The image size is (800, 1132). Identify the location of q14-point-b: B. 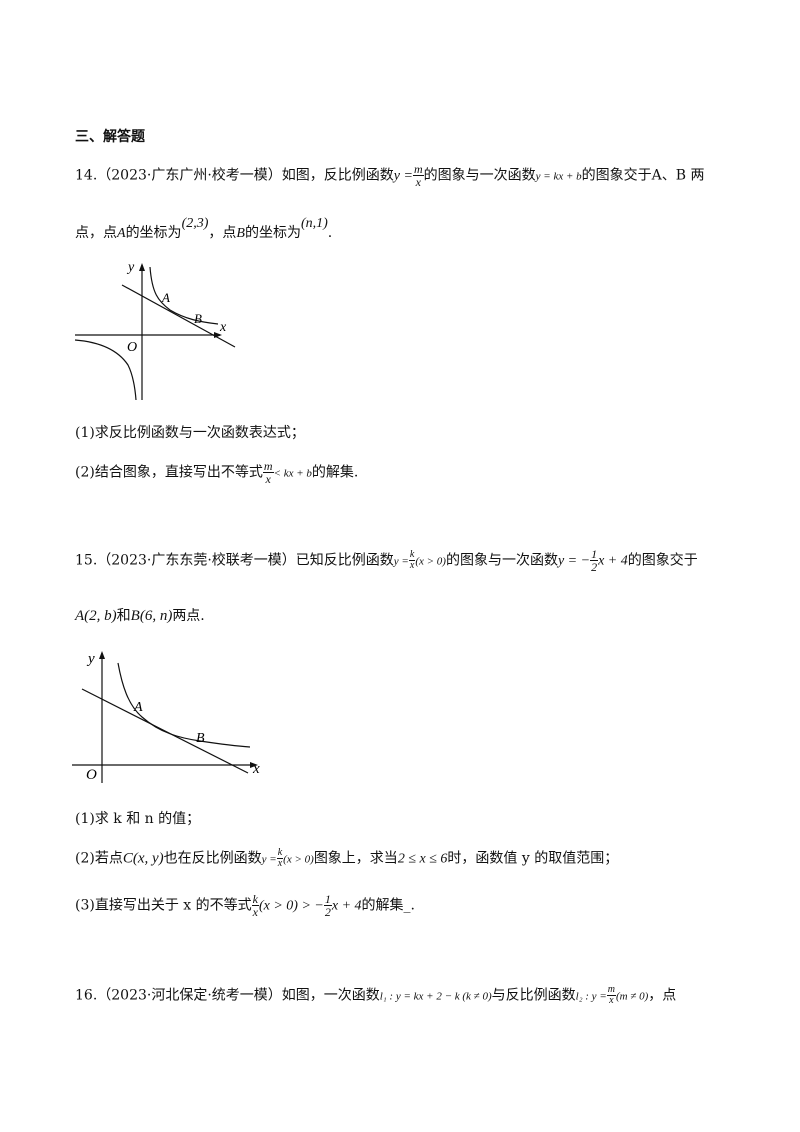
(240, 233).